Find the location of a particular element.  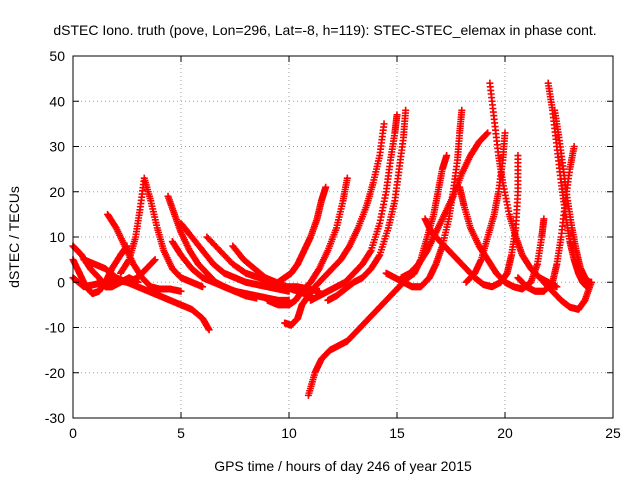

y-tick-label: 0 is located at coordinates (61, 282).